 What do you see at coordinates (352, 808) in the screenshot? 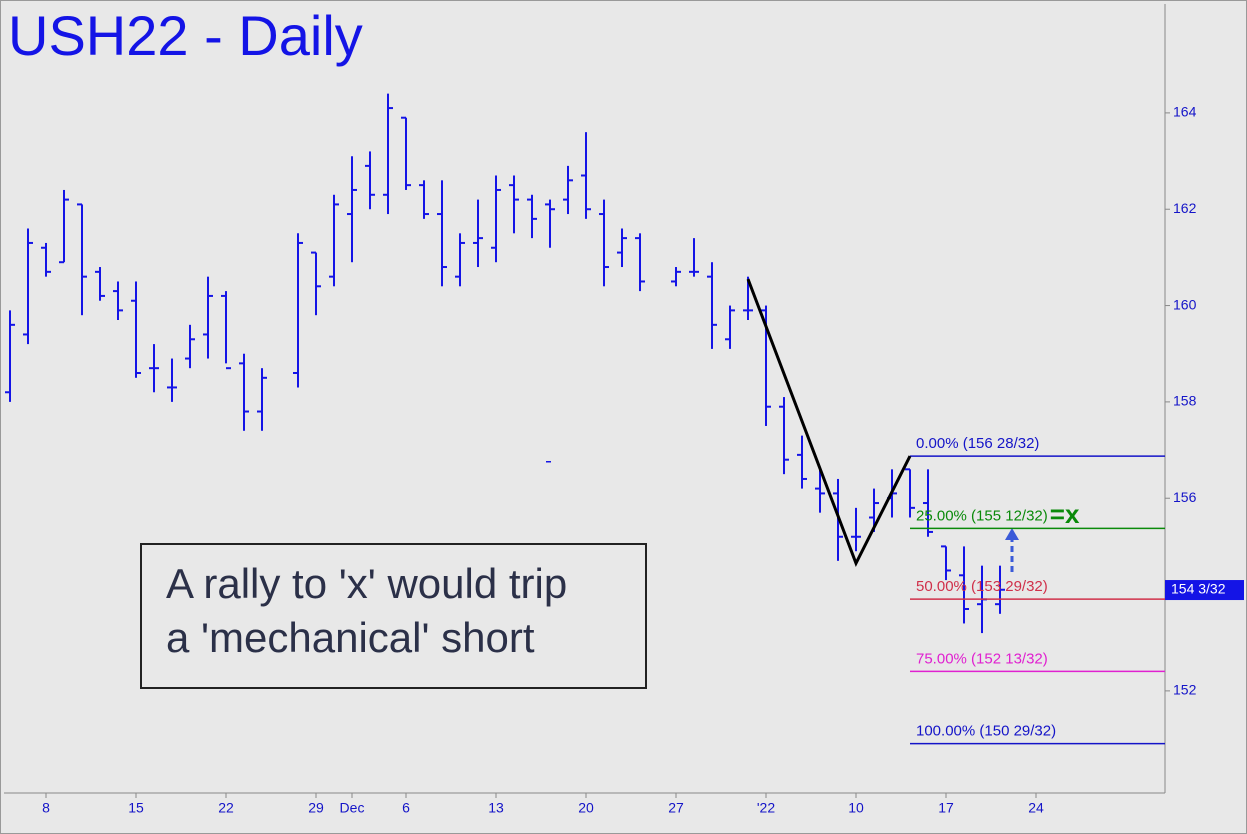
I see `x-tick-label: Dec` at bounding box center [352, 808].